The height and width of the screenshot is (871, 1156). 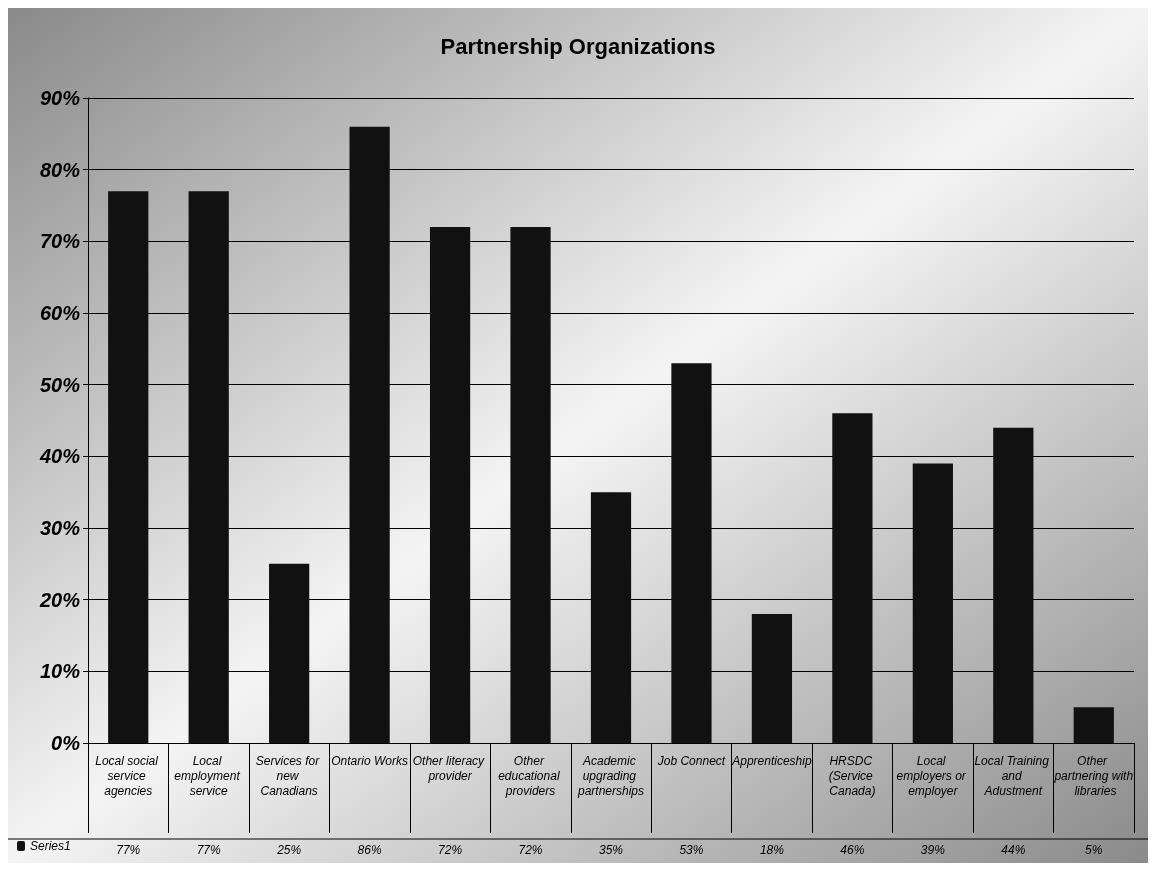 I want to click on x-tick-label: HRSDC (Service Canada), so click(x=852, y=775).